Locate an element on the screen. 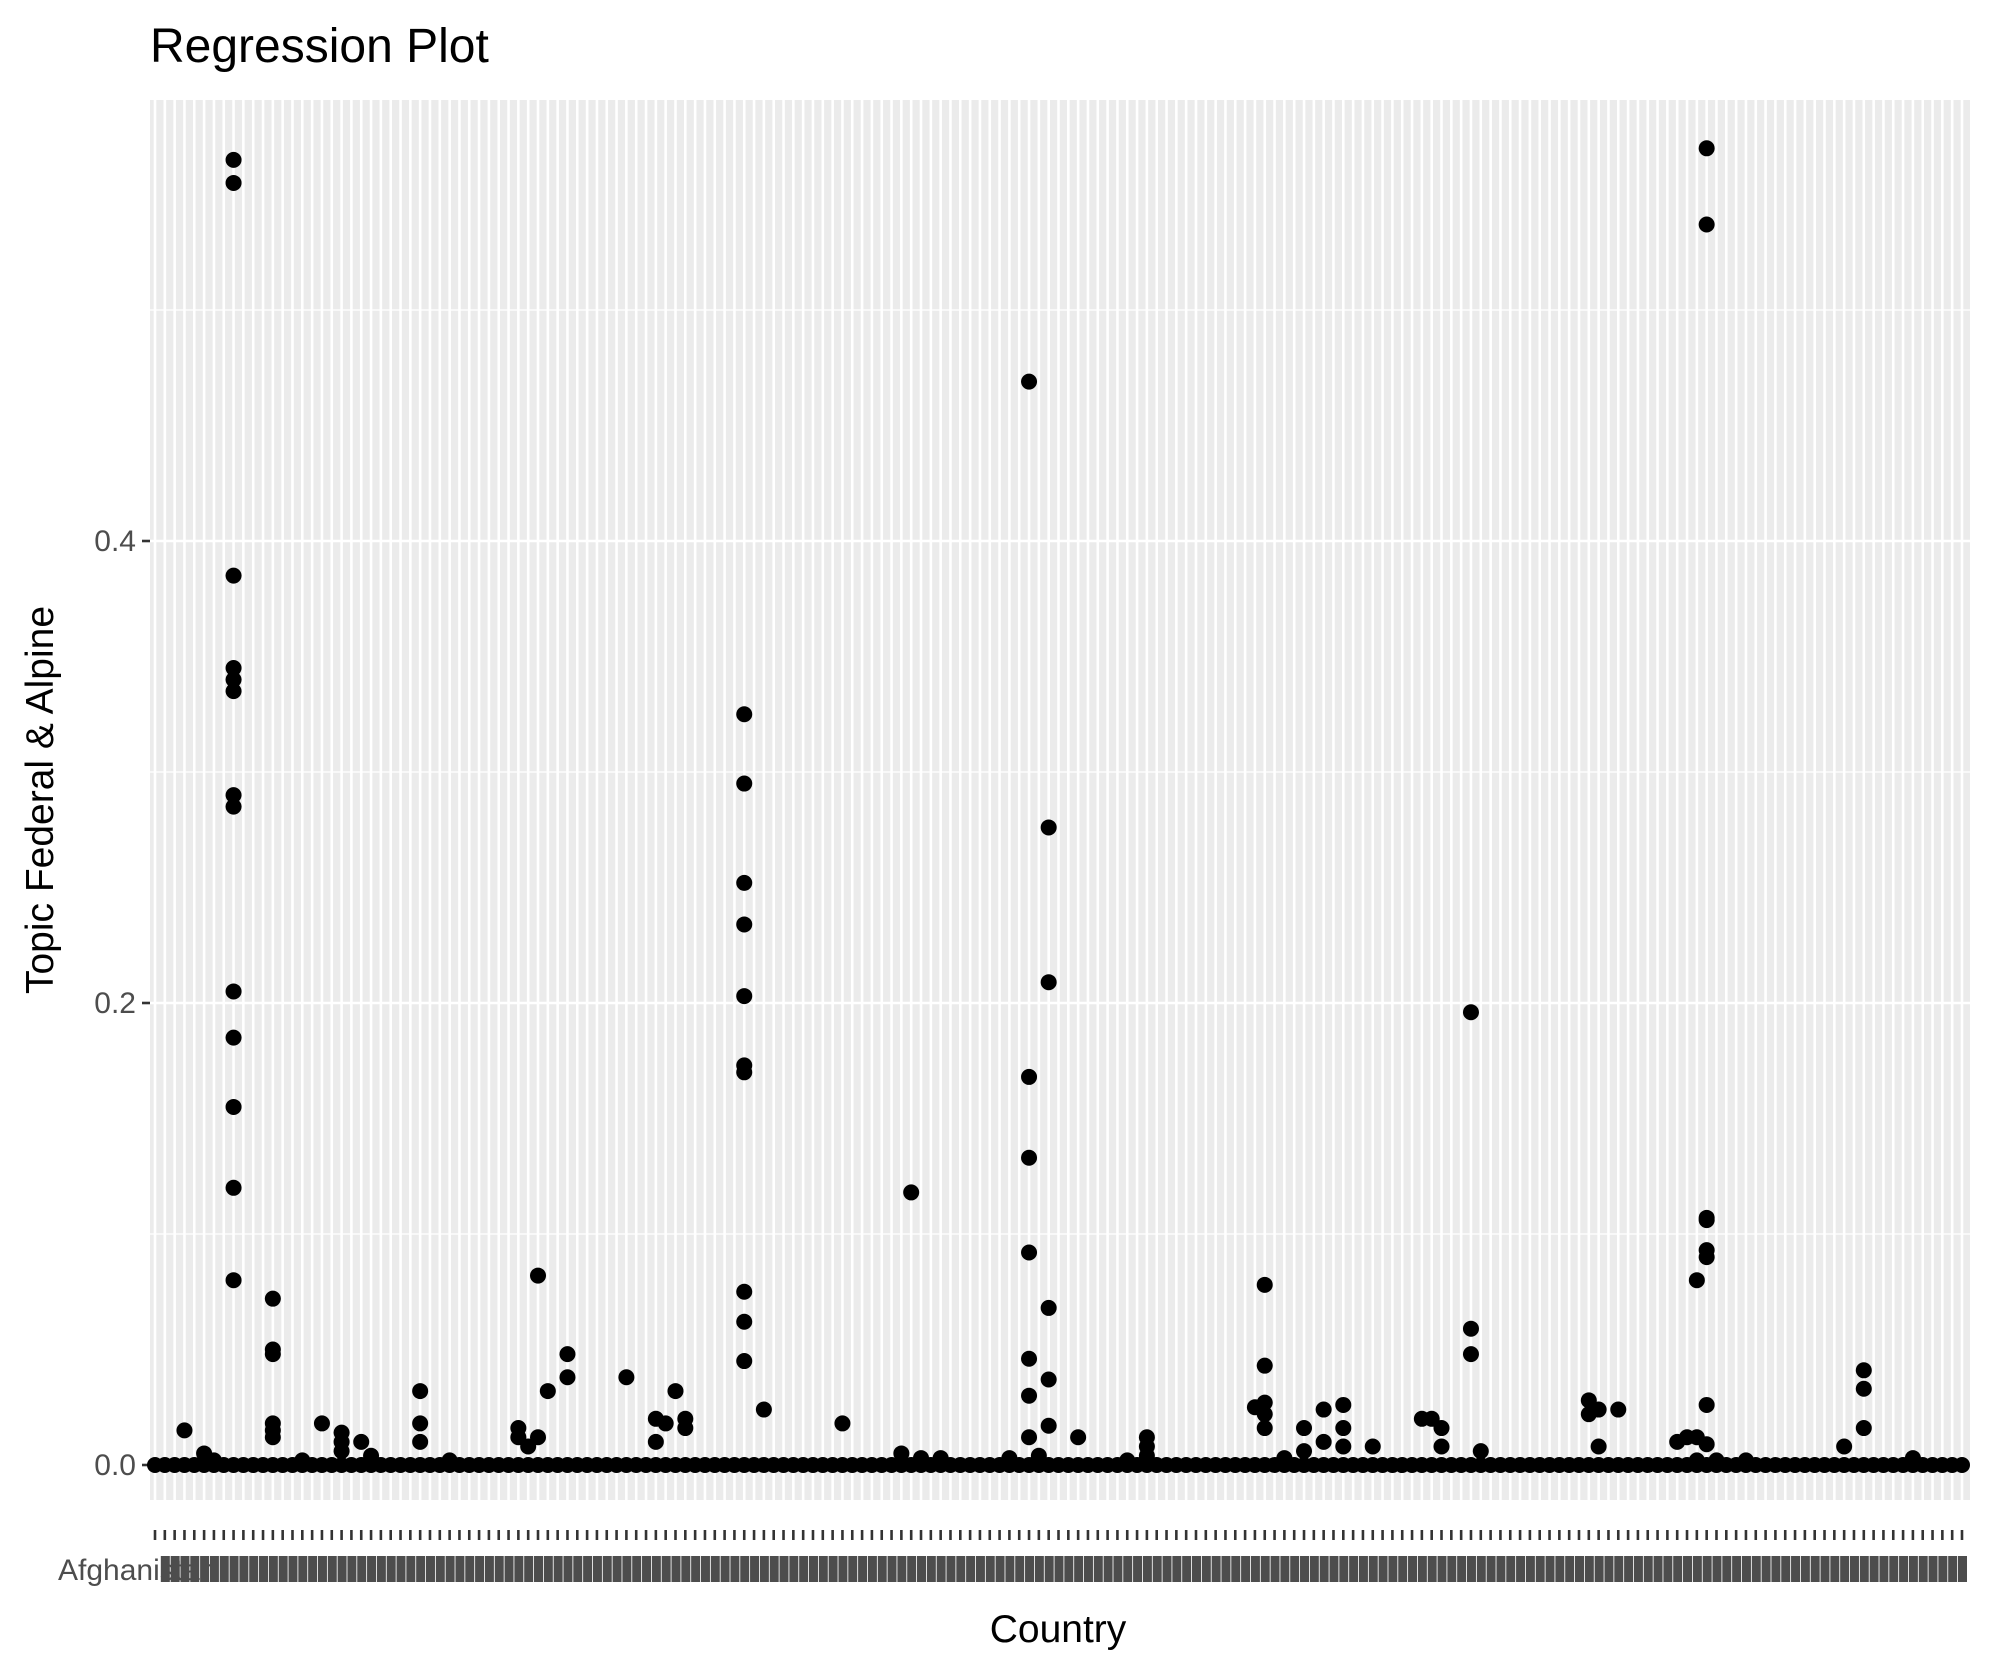 The width and height of the screenshot is (1990, 1665). y-axis-ticks: 0.0 0.2 0.4 is located at coordinates (122, 1003).